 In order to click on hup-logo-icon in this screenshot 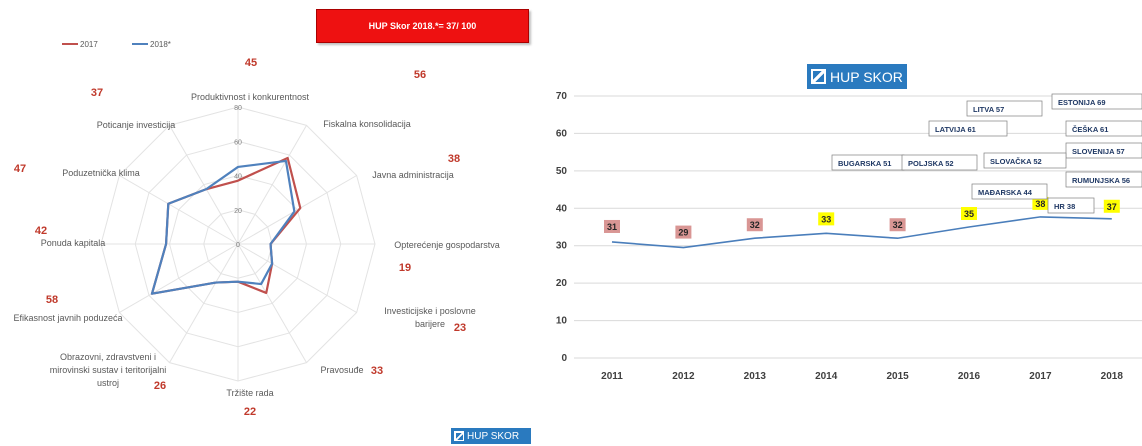, I will do `click(818, 76)`.